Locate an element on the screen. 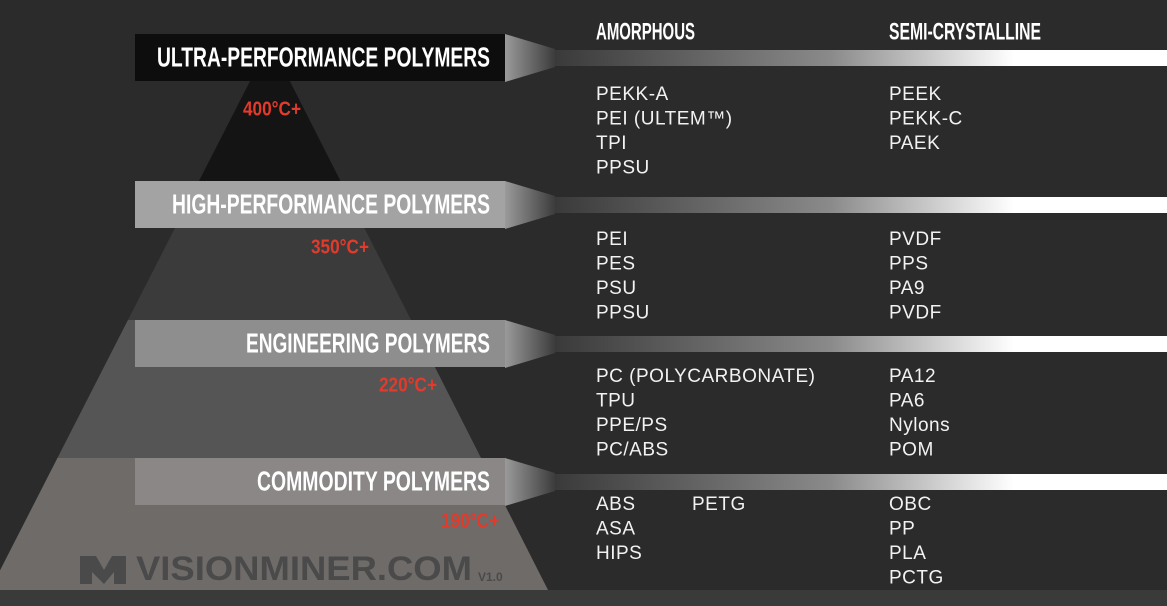 The image size is (1167, 606). tier-temperature: 220°C+ is located at coordinates (408, 385).